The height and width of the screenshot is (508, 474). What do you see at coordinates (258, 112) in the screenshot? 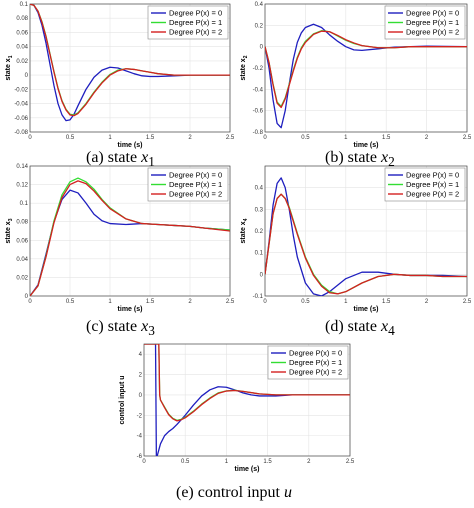
I see `y-tick-label: -0.6` at bounding box center [258, 112].